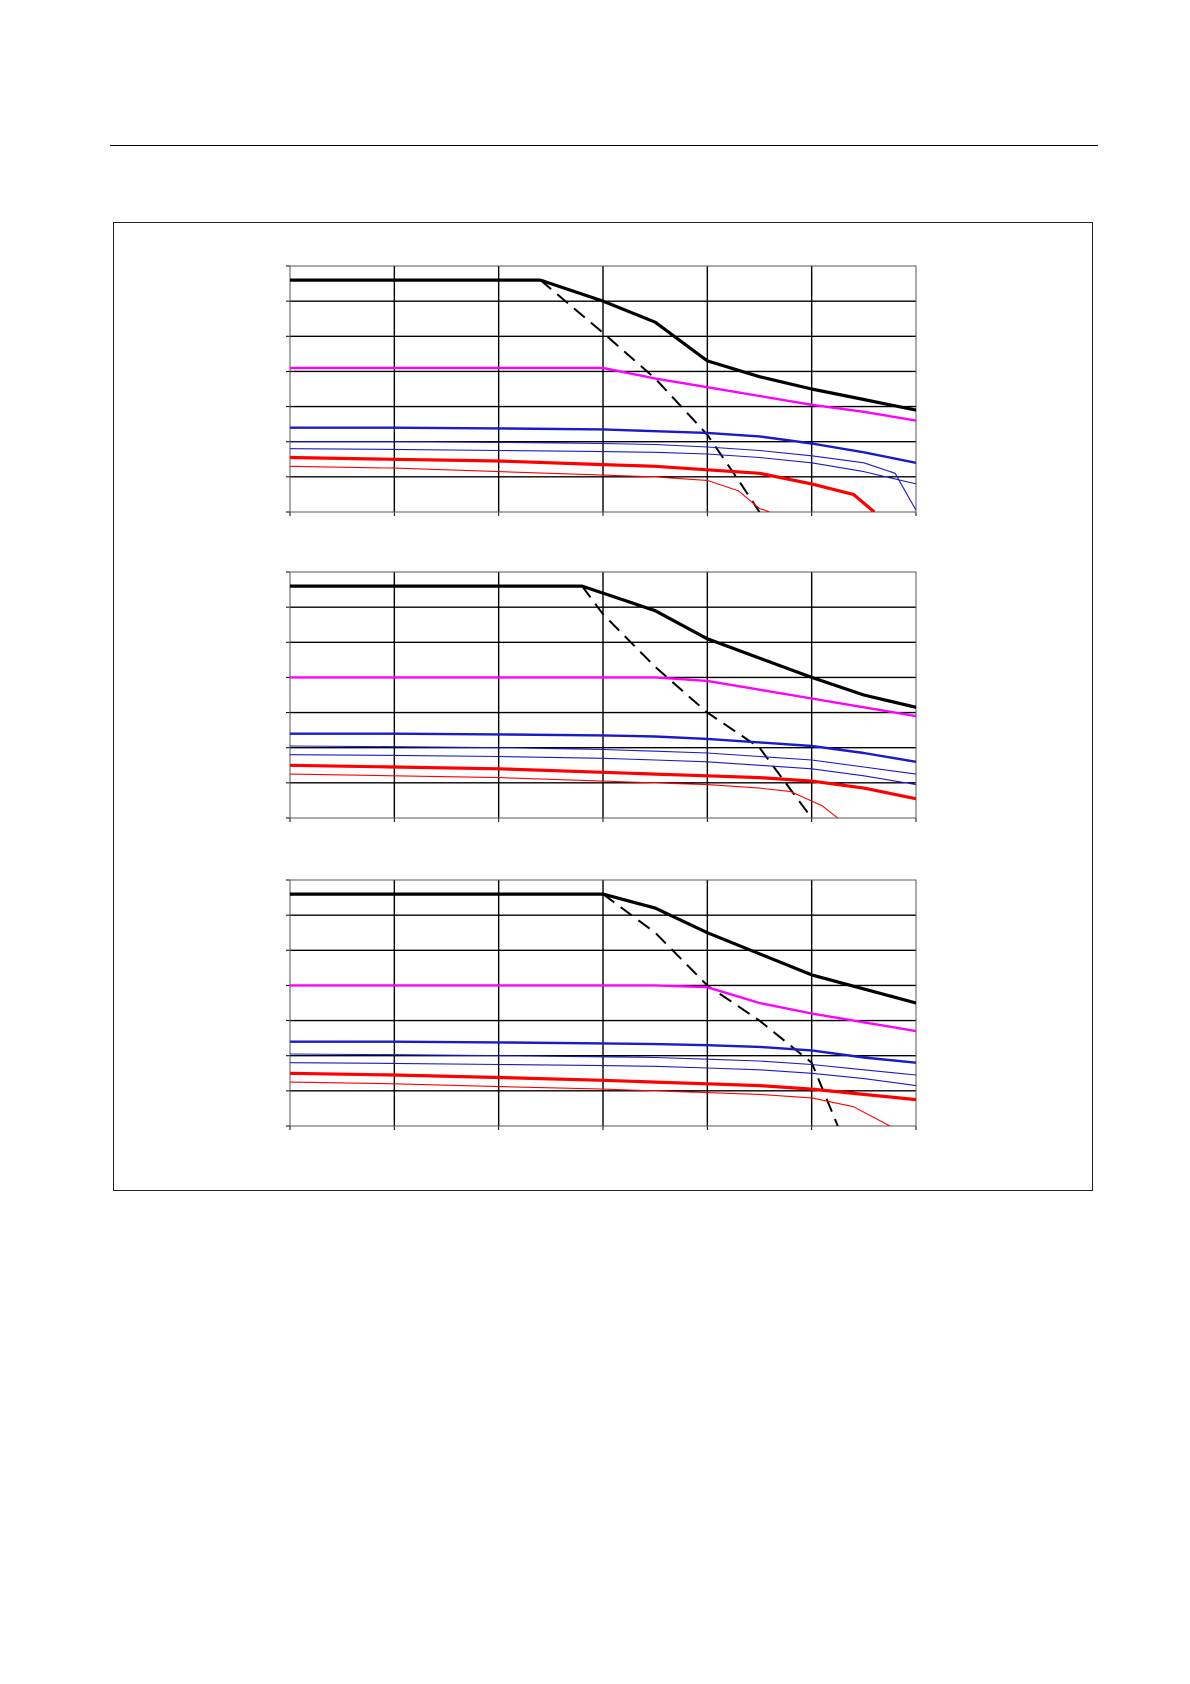  What do you see at coordinates (604, 145) in the screenshot?
I see `header-rule` at bounding box center [604, 145].